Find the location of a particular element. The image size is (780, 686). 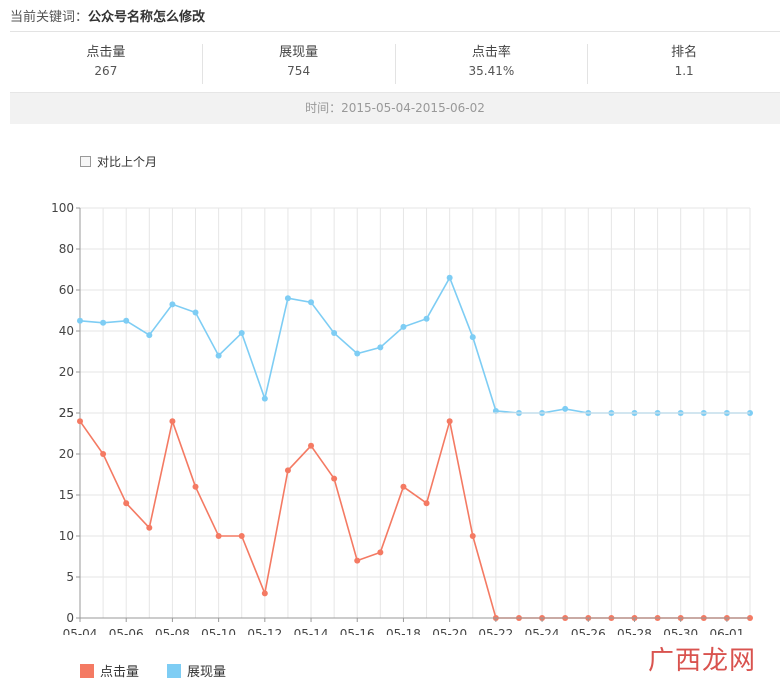

stat-value: 35.41% is located at coordinates (491, 71).